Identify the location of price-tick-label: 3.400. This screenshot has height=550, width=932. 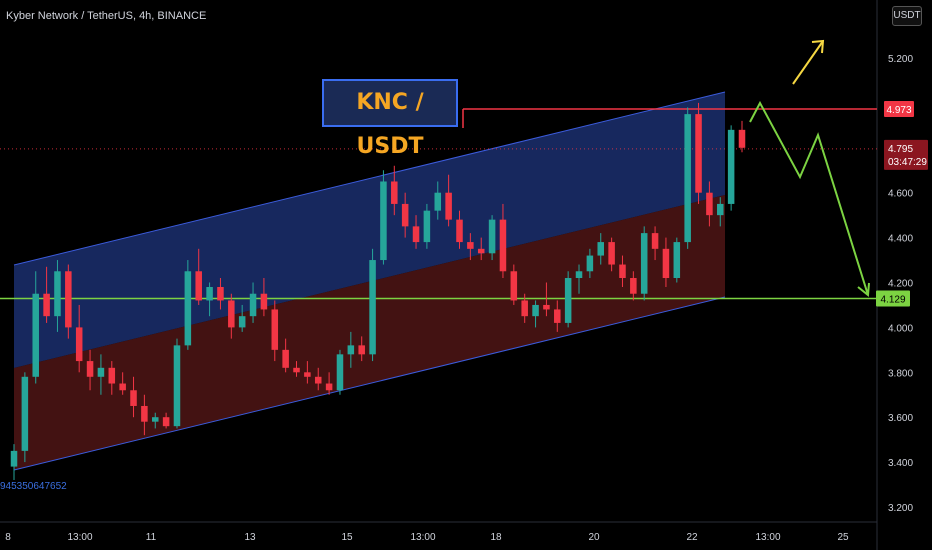
(900, 463).